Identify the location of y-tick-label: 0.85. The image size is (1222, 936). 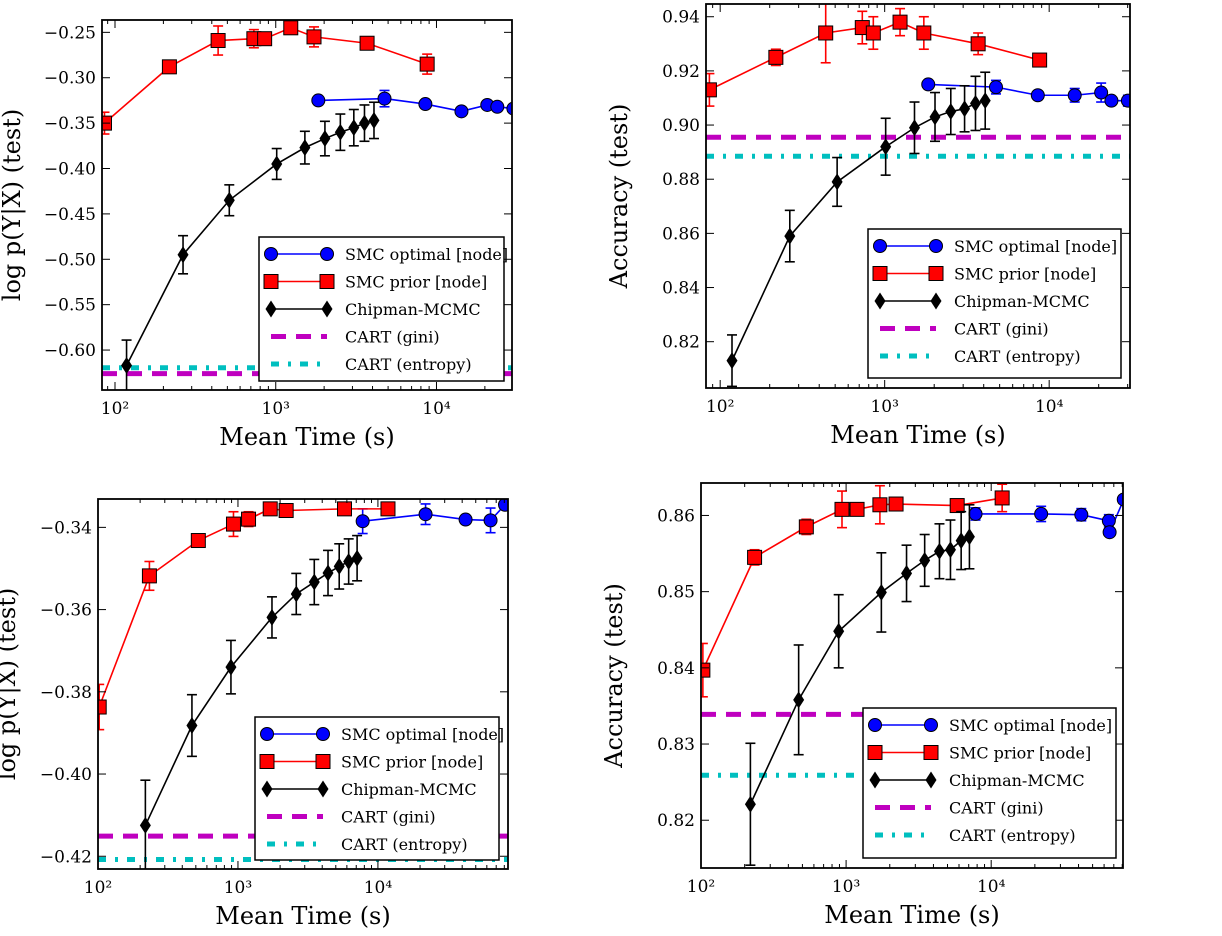
(676, 593).